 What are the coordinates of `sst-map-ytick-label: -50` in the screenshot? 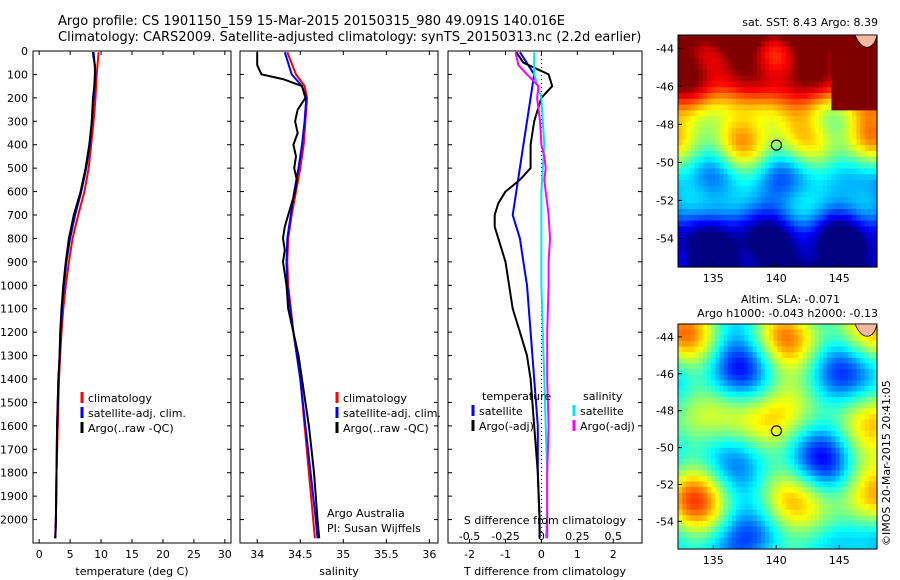 It's located at (665, 162).